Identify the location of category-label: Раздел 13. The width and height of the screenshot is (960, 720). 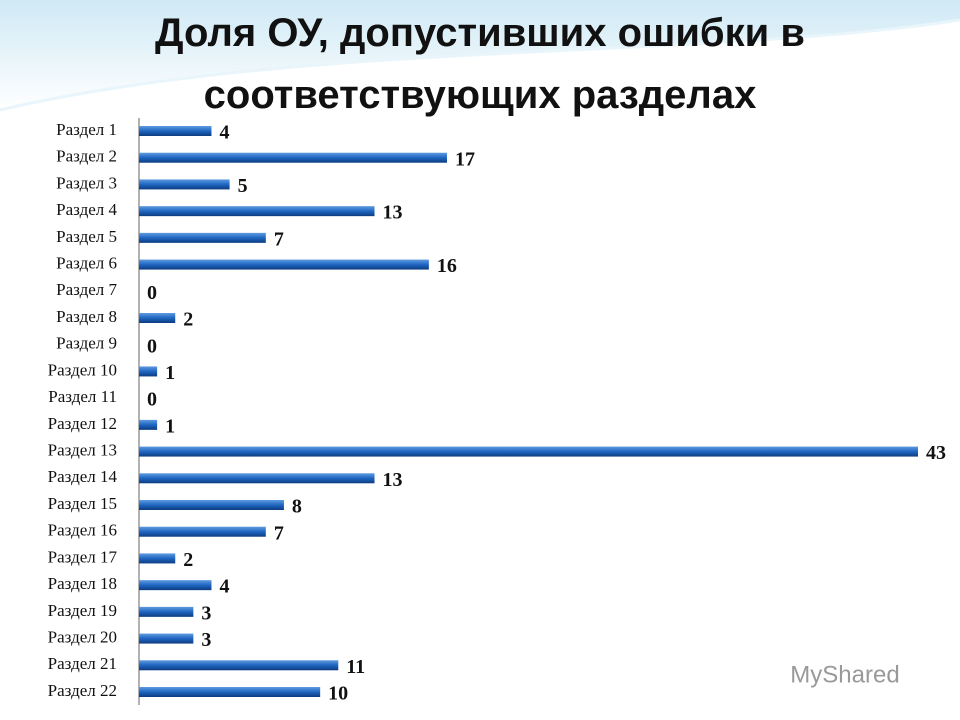
(82, 449).